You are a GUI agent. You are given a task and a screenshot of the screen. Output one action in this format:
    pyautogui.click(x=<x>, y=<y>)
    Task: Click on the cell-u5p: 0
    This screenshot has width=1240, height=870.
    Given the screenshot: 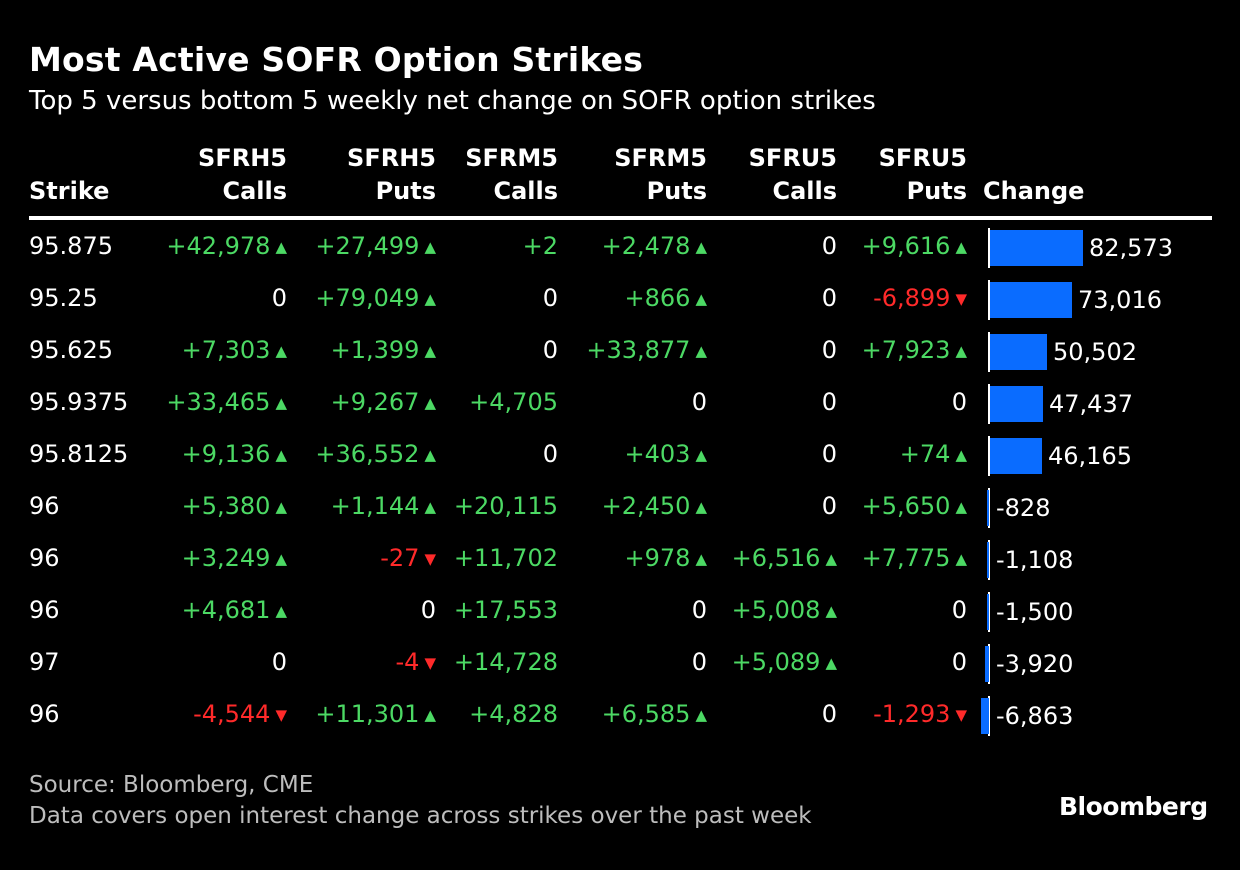 What is the action you would take?
    pyautogui.click(x=959, y=402)
    